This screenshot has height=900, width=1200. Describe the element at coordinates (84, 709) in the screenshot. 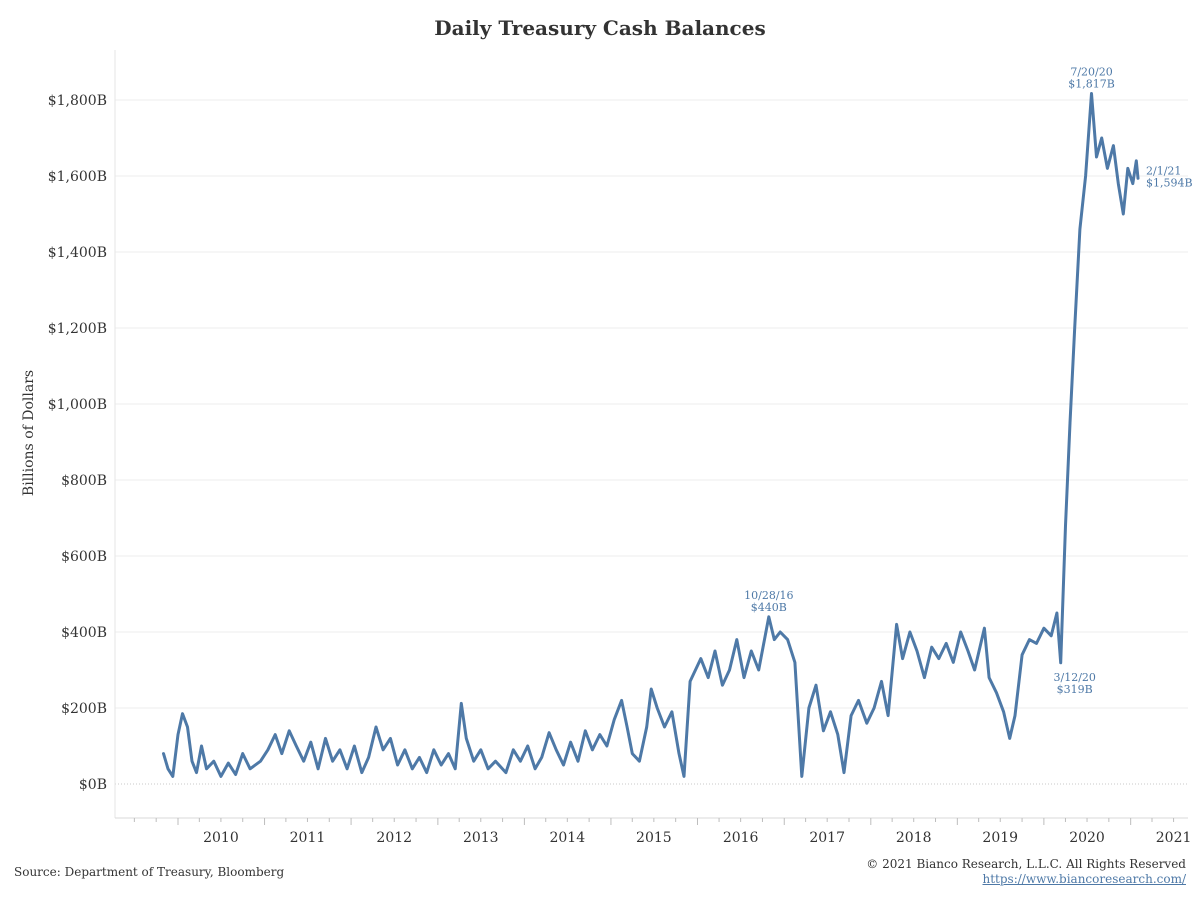

I see `y-tick-label: $200B` at that location.